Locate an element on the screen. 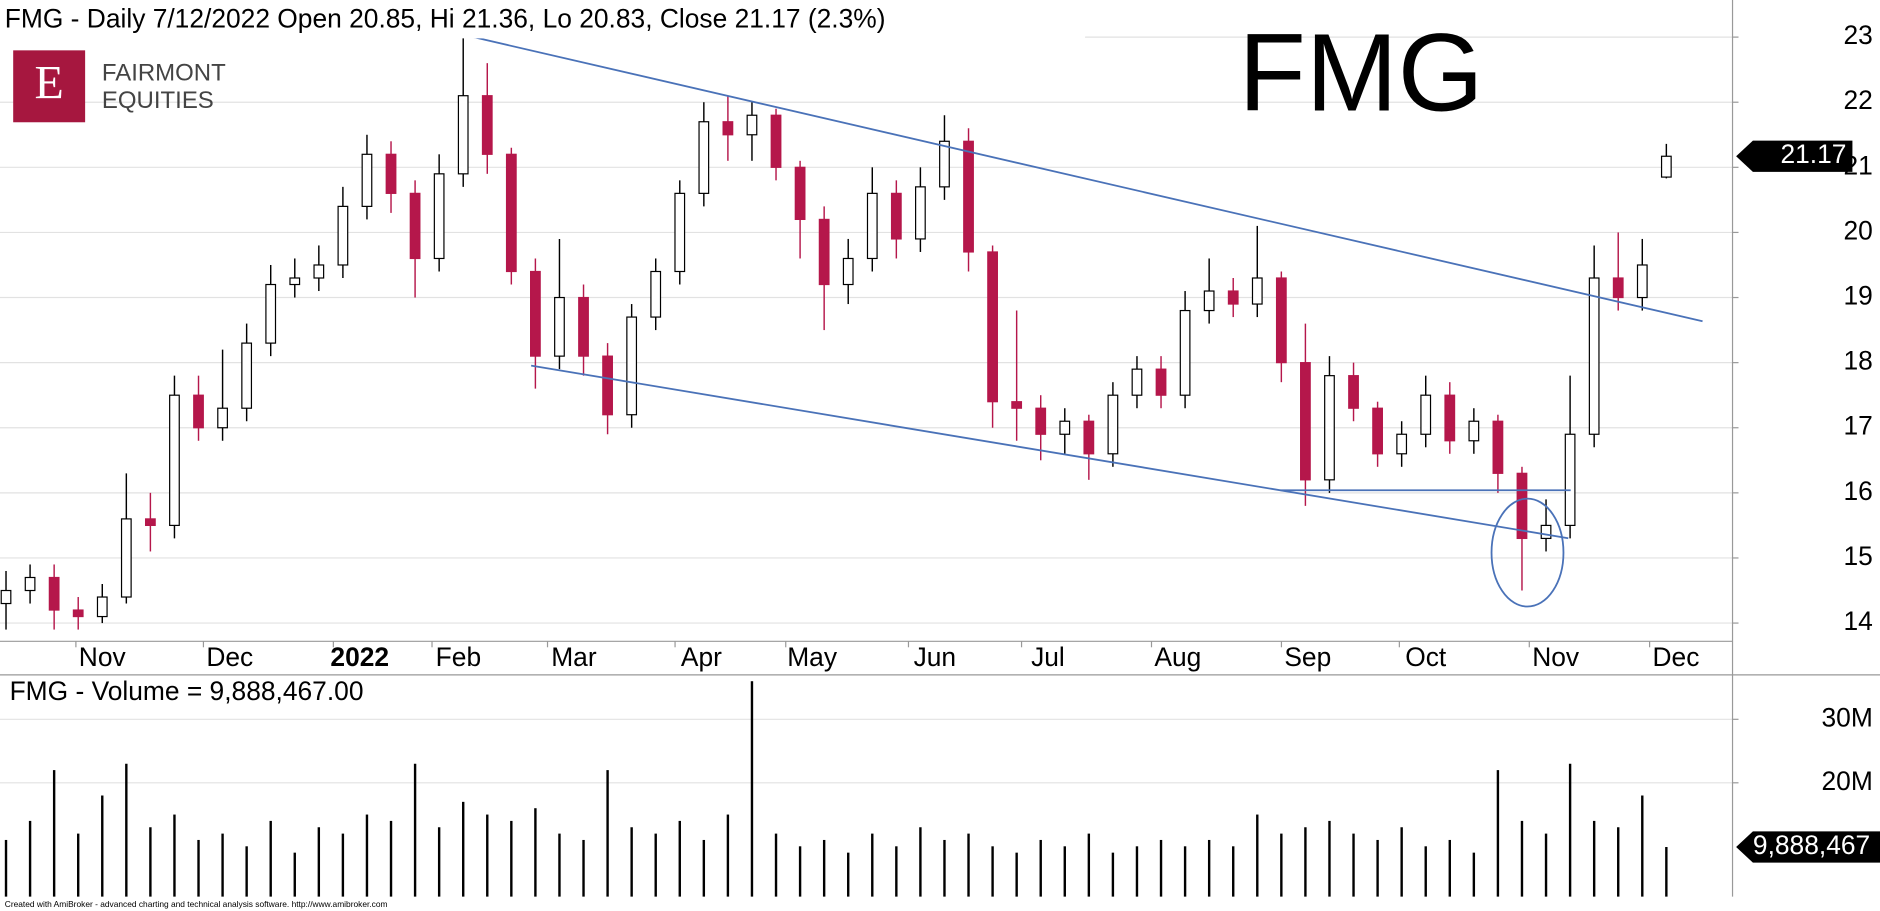 The height and width of the screenshot is (911, 1880). title-bg is located at coordinates (543, 19).